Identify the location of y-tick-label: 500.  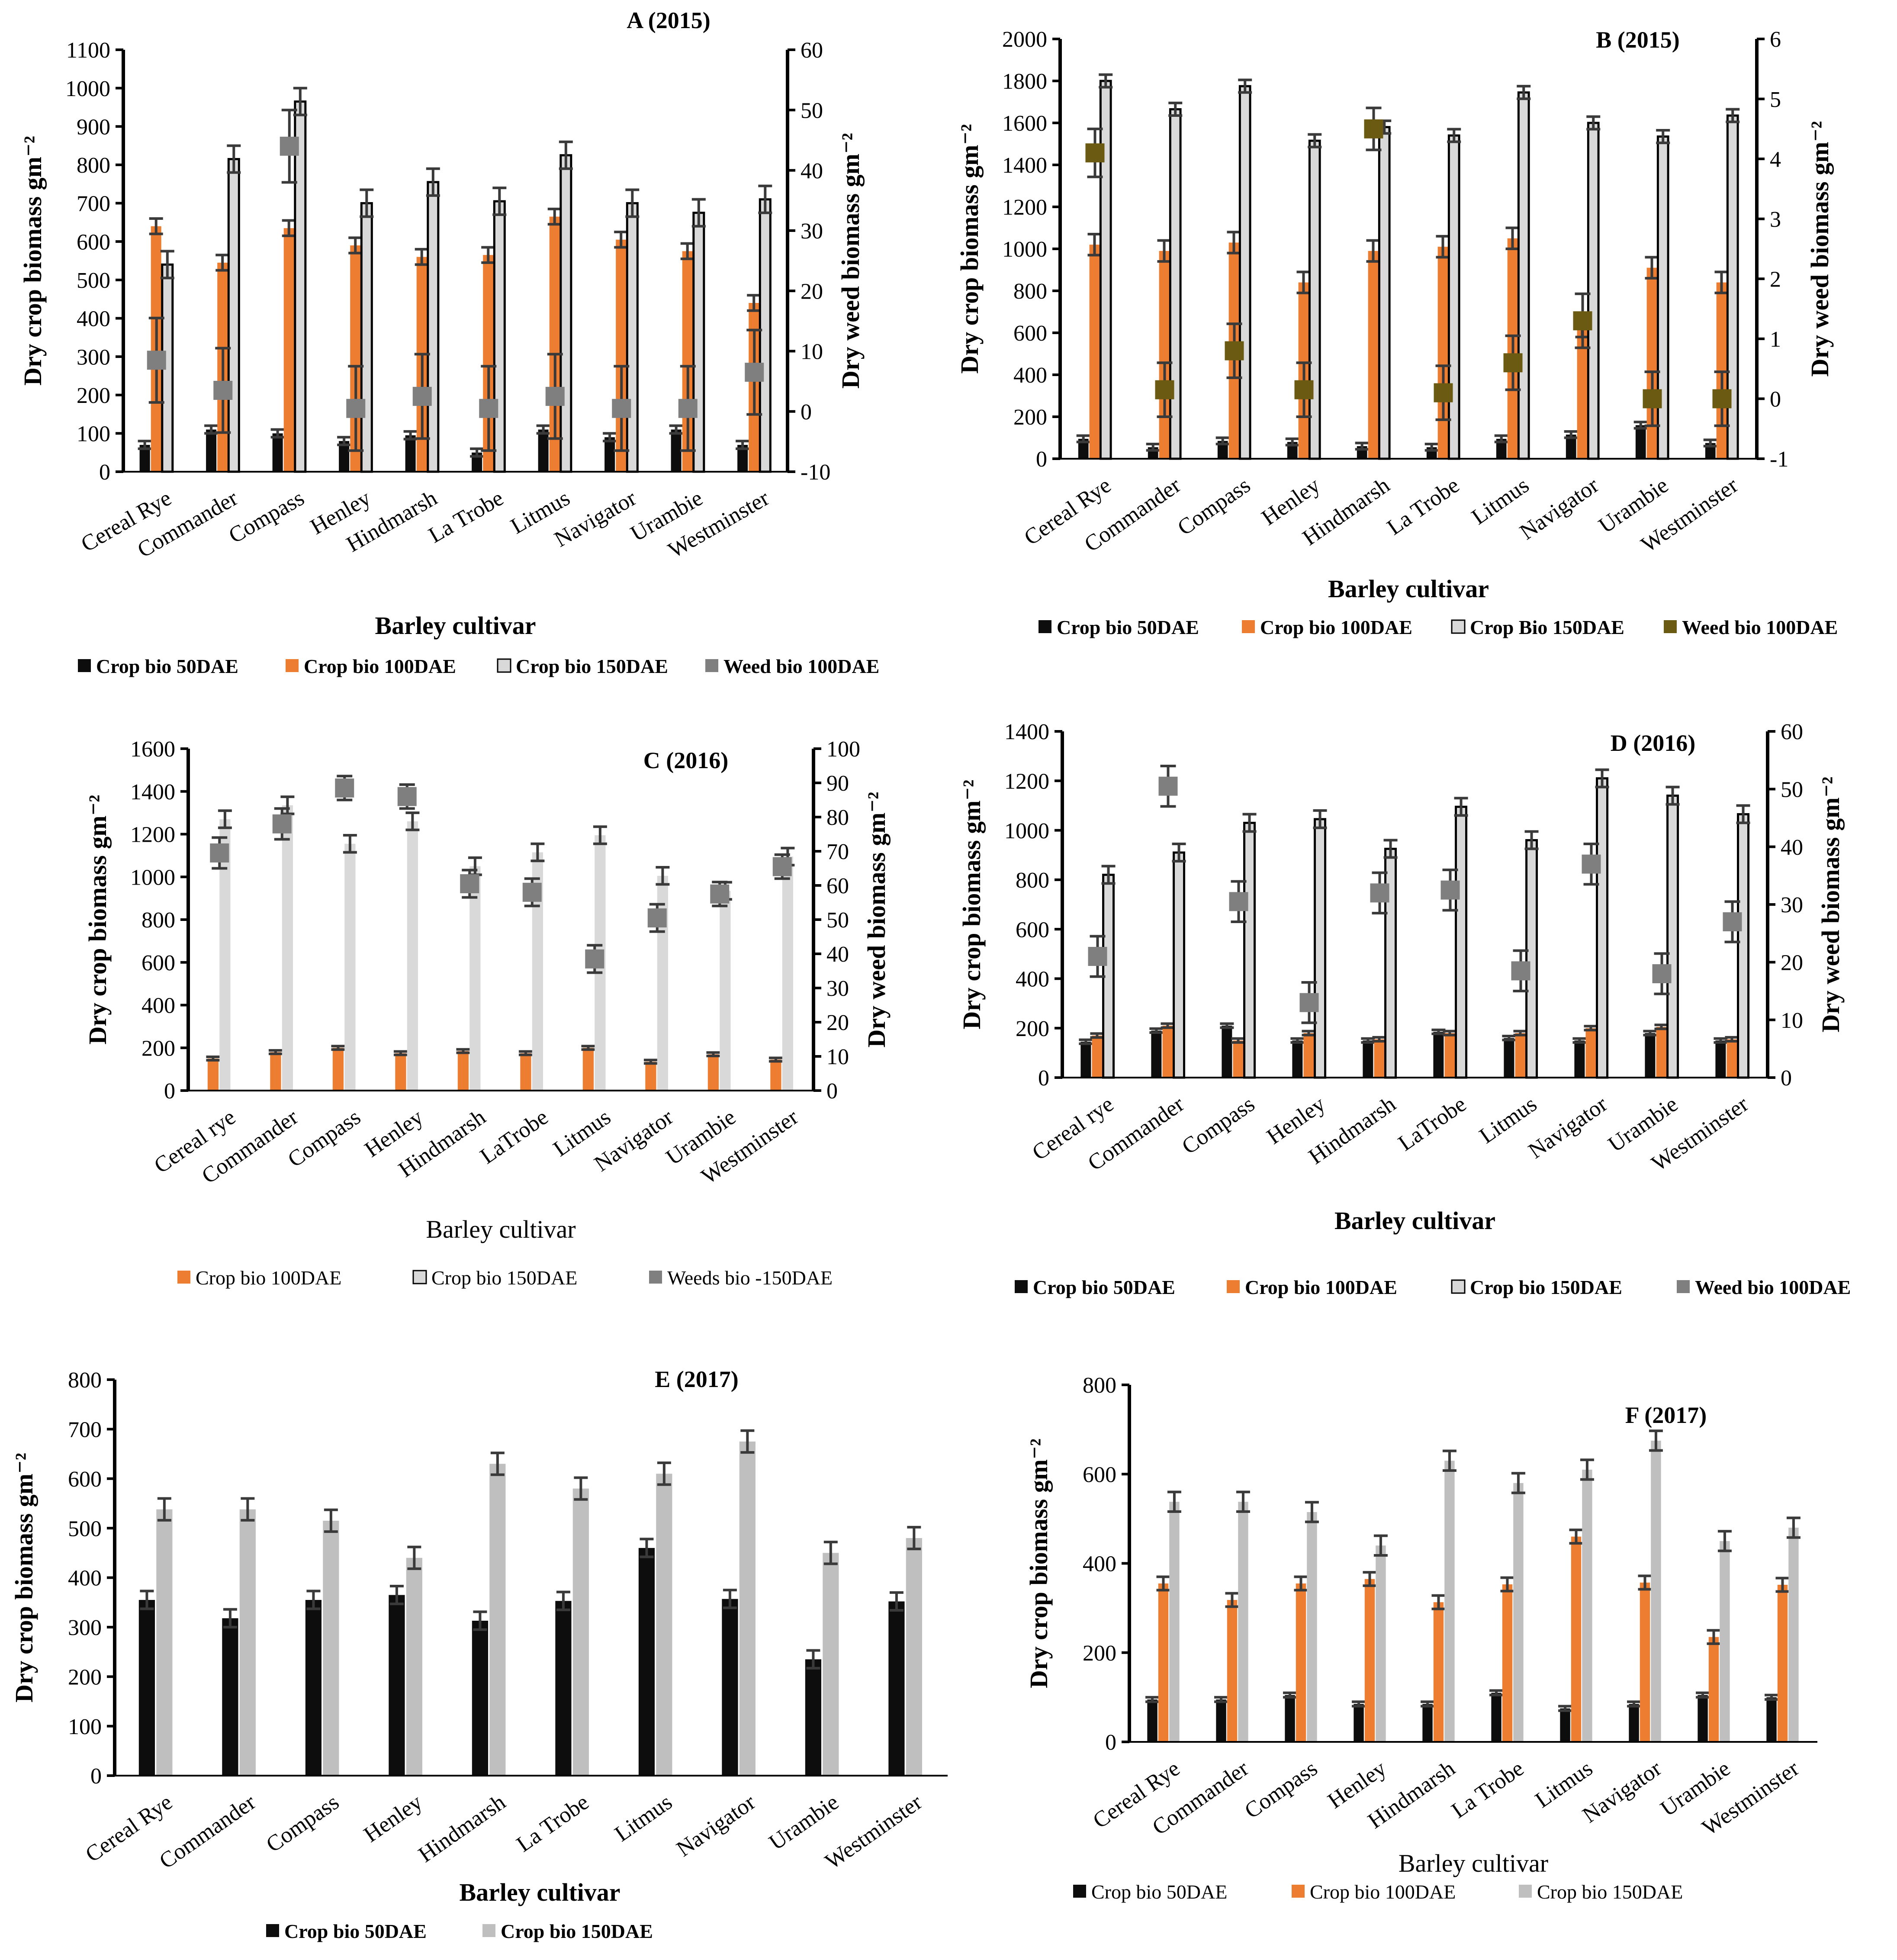
(85, 1528).